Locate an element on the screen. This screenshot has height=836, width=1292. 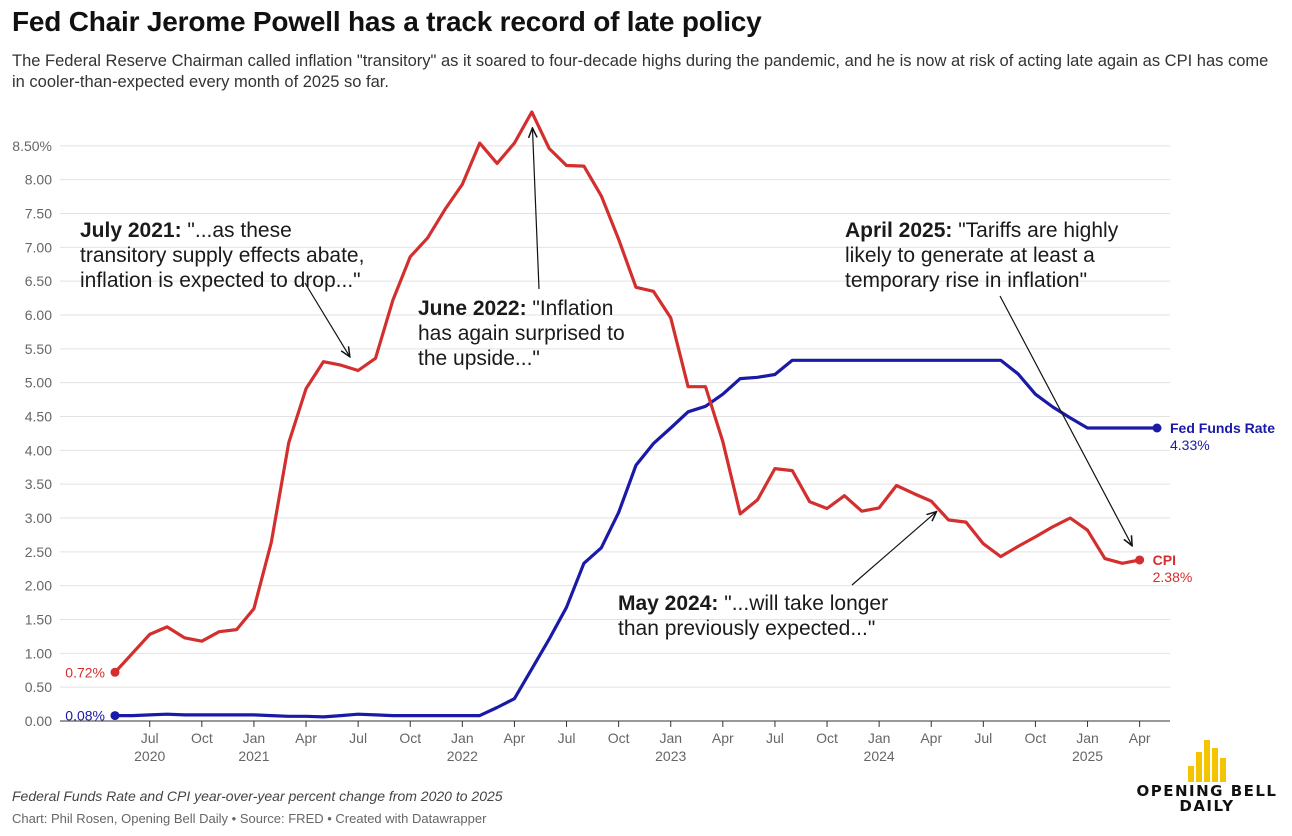
y-tick-label: 8.50% is located at coordinates (32, 146).